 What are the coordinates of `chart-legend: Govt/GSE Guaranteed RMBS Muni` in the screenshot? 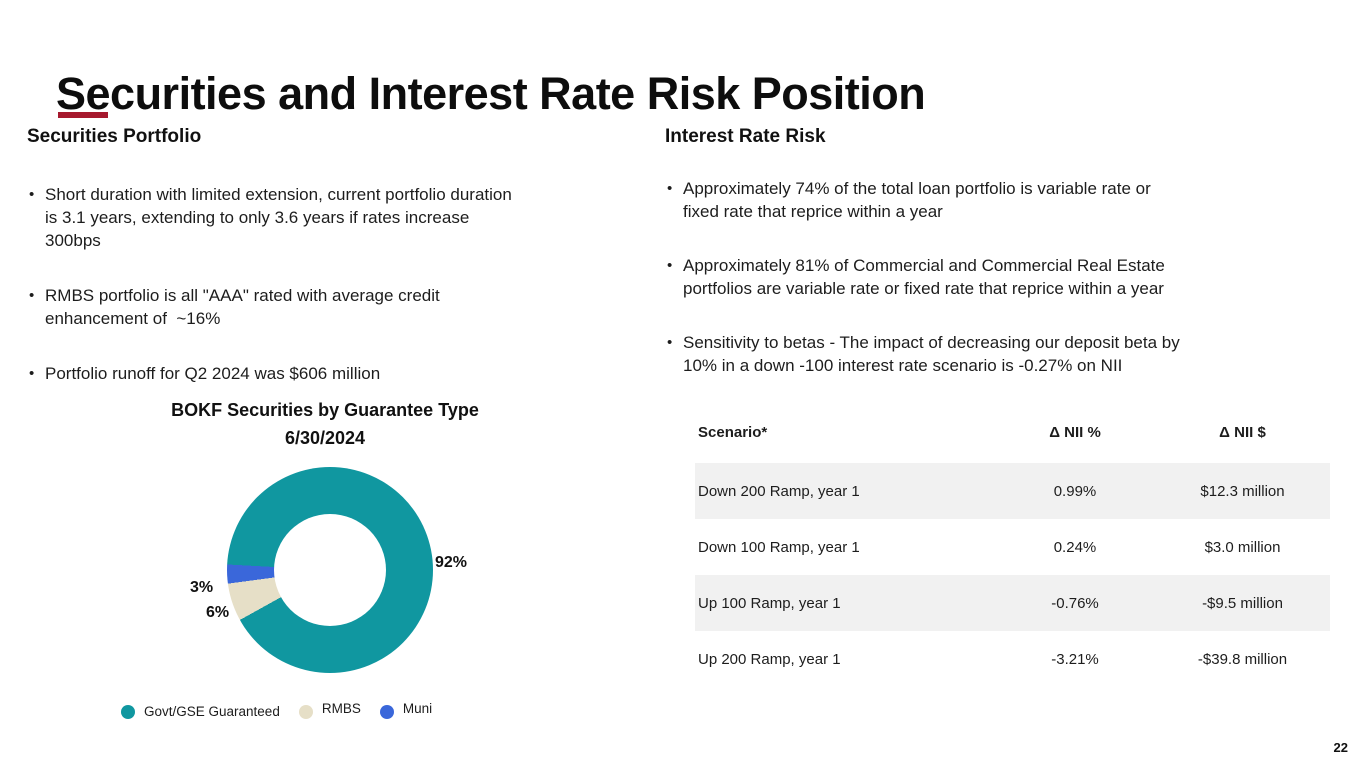 It's located at (277, 710).